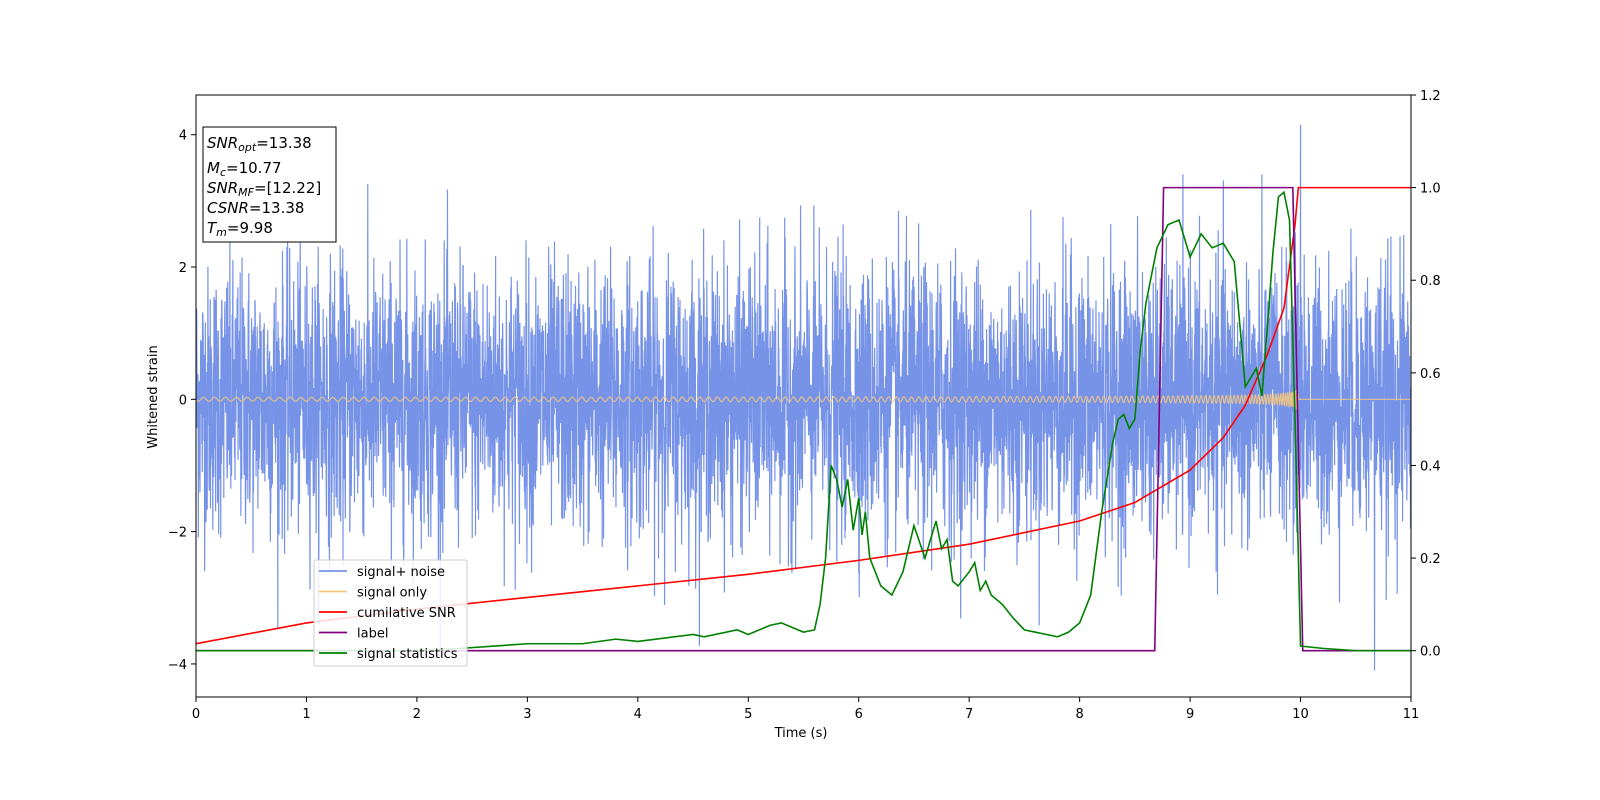 Image resolution: width=1600 pixels, height=800 pixels. I want to click on x-axis: 0 1 2 3 4 5 6 7 8 9 10 11, so click(805, 709).